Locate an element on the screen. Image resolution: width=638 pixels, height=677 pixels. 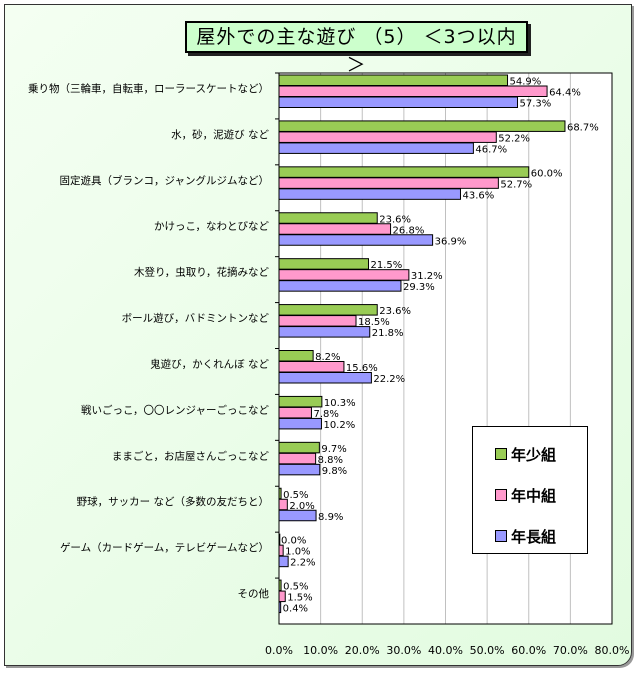
legend-item: 年少組 is located at coordinates (541, 454).